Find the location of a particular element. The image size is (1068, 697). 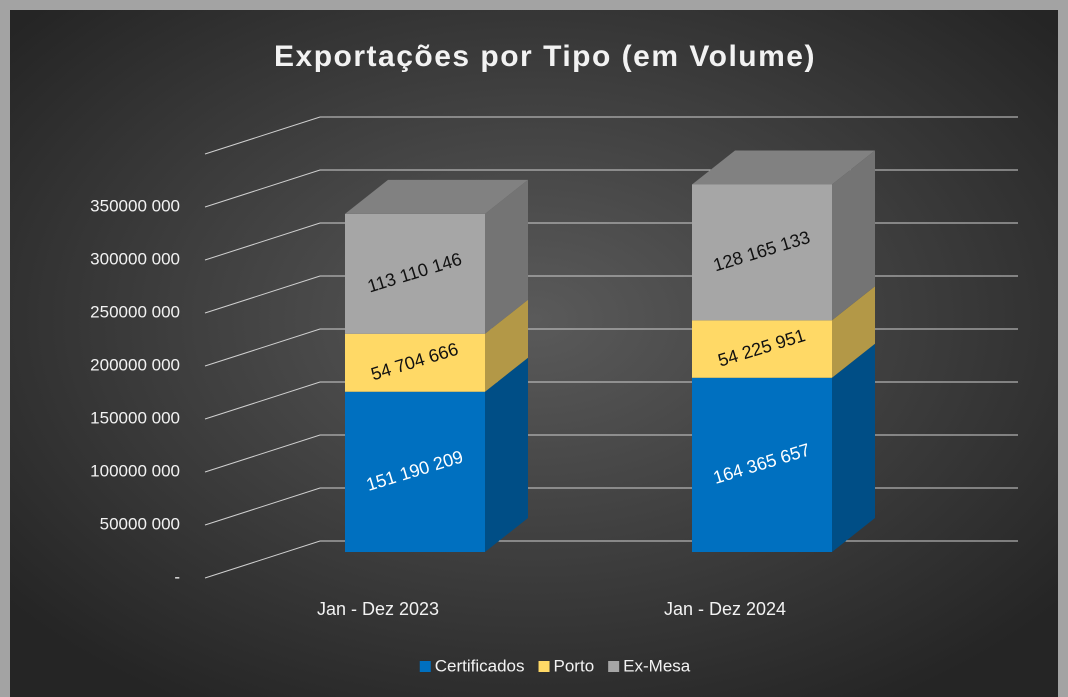

y-tick-label: - is located at coordinates (177, 576).